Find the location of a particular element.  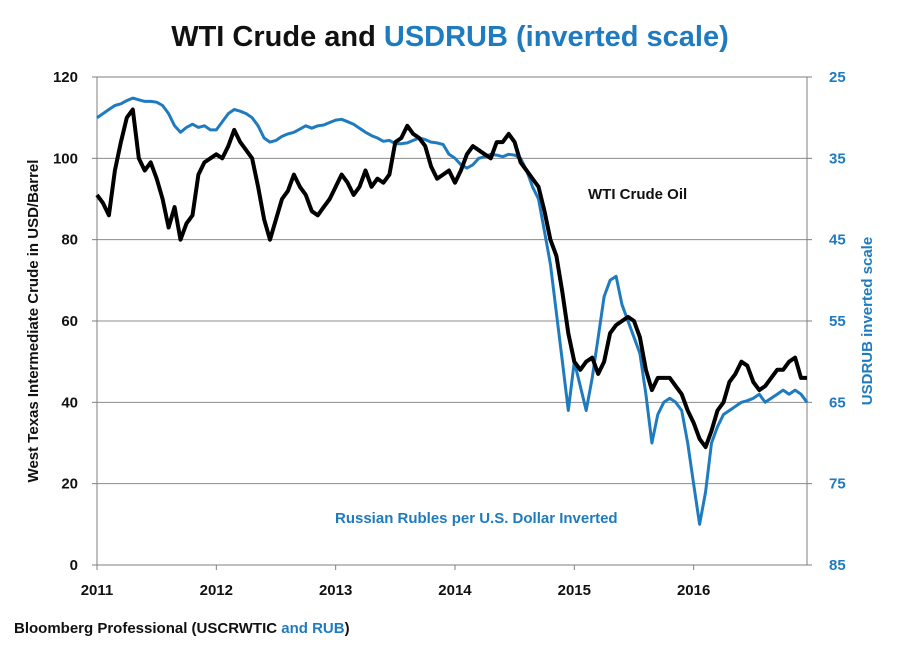

x-tick-label-2015: 2015 is located at coordinates (574, 590).